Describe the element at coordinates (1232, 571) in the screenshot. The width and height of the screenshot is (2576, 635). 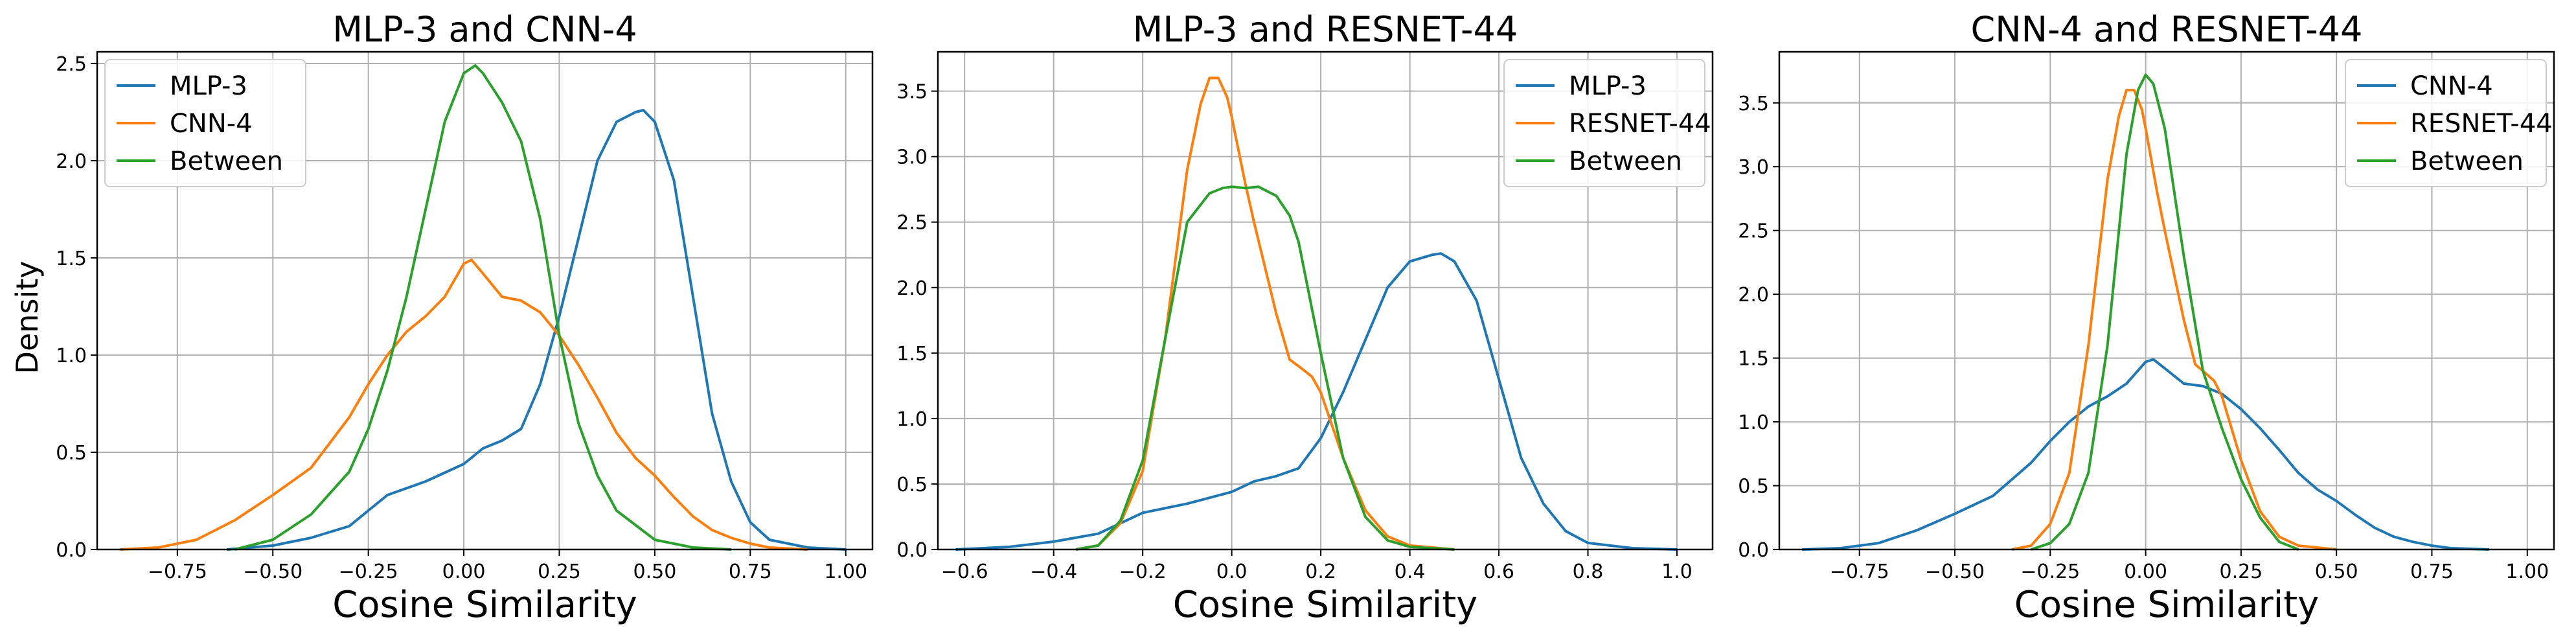
I see `x-tick-label: 0.0` at that location.